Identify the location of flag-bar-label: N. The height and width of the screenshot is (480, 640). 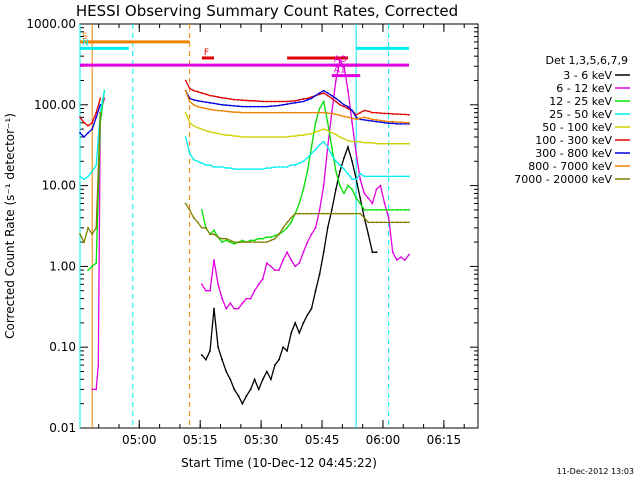
(85, 43).